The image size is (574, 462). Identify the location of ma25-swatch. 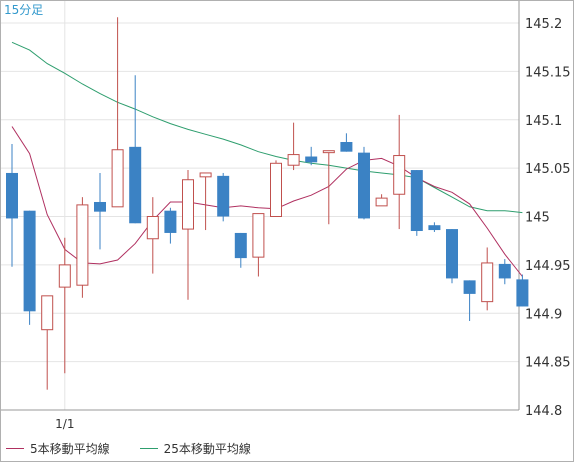
(148, 448).